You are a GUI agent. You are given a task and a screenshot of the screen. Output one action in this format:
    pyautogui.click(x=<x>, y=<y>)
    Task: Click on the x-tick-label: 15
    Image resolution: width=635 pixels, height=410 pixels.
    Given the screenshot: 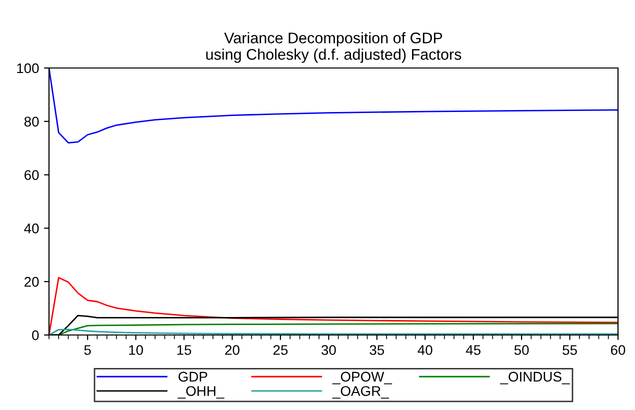 What is the action you would take?
    pyautogui.click(x=184, y=350)
    